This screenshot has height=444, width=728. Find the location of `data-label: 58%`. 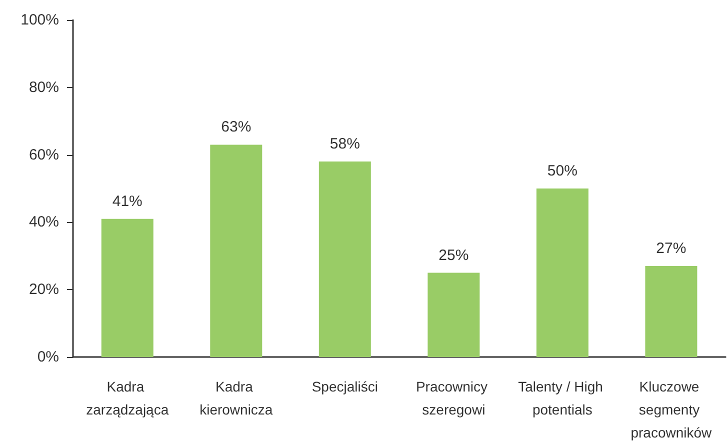

data-label: 58% is located at coordinates (345, 144).